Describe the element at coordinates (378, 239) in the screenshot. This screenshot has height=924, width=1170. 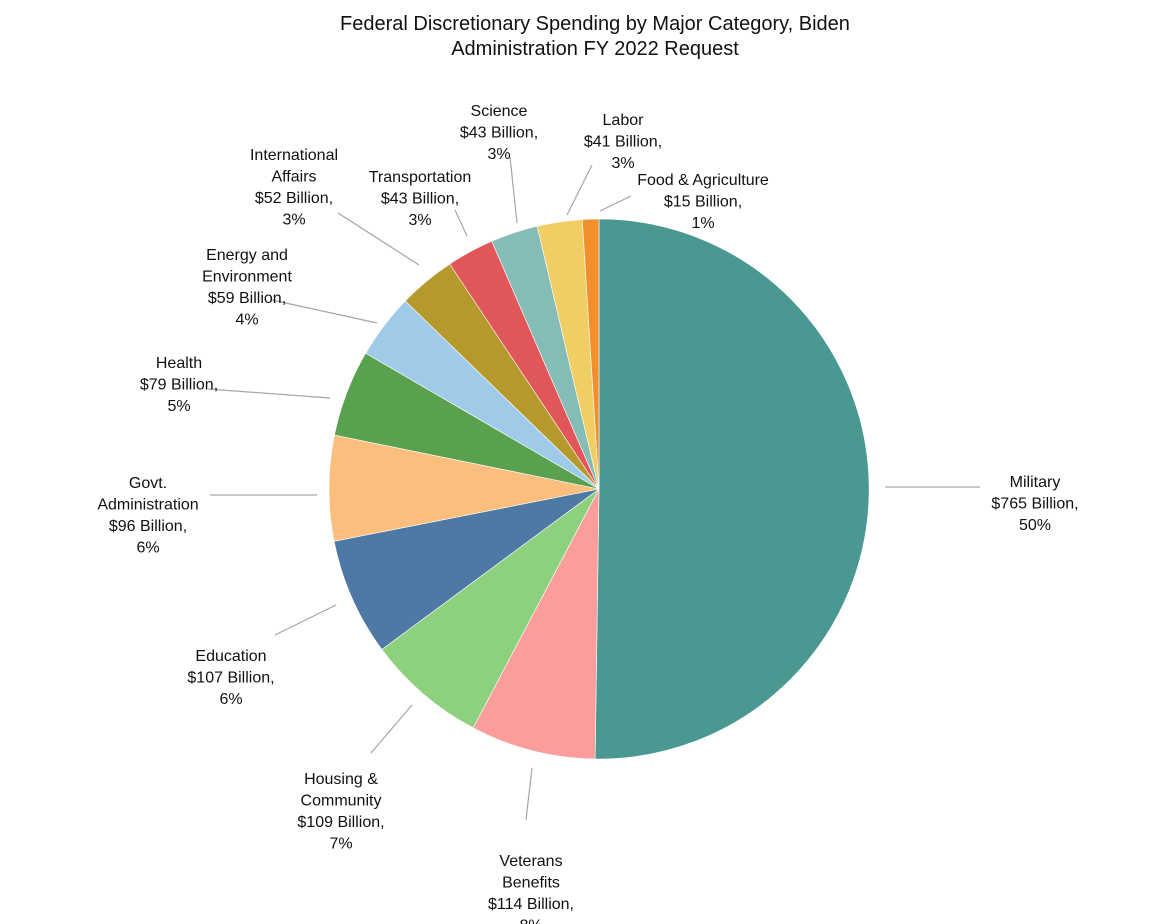
I see `leader-line-international-affairs` at that location.